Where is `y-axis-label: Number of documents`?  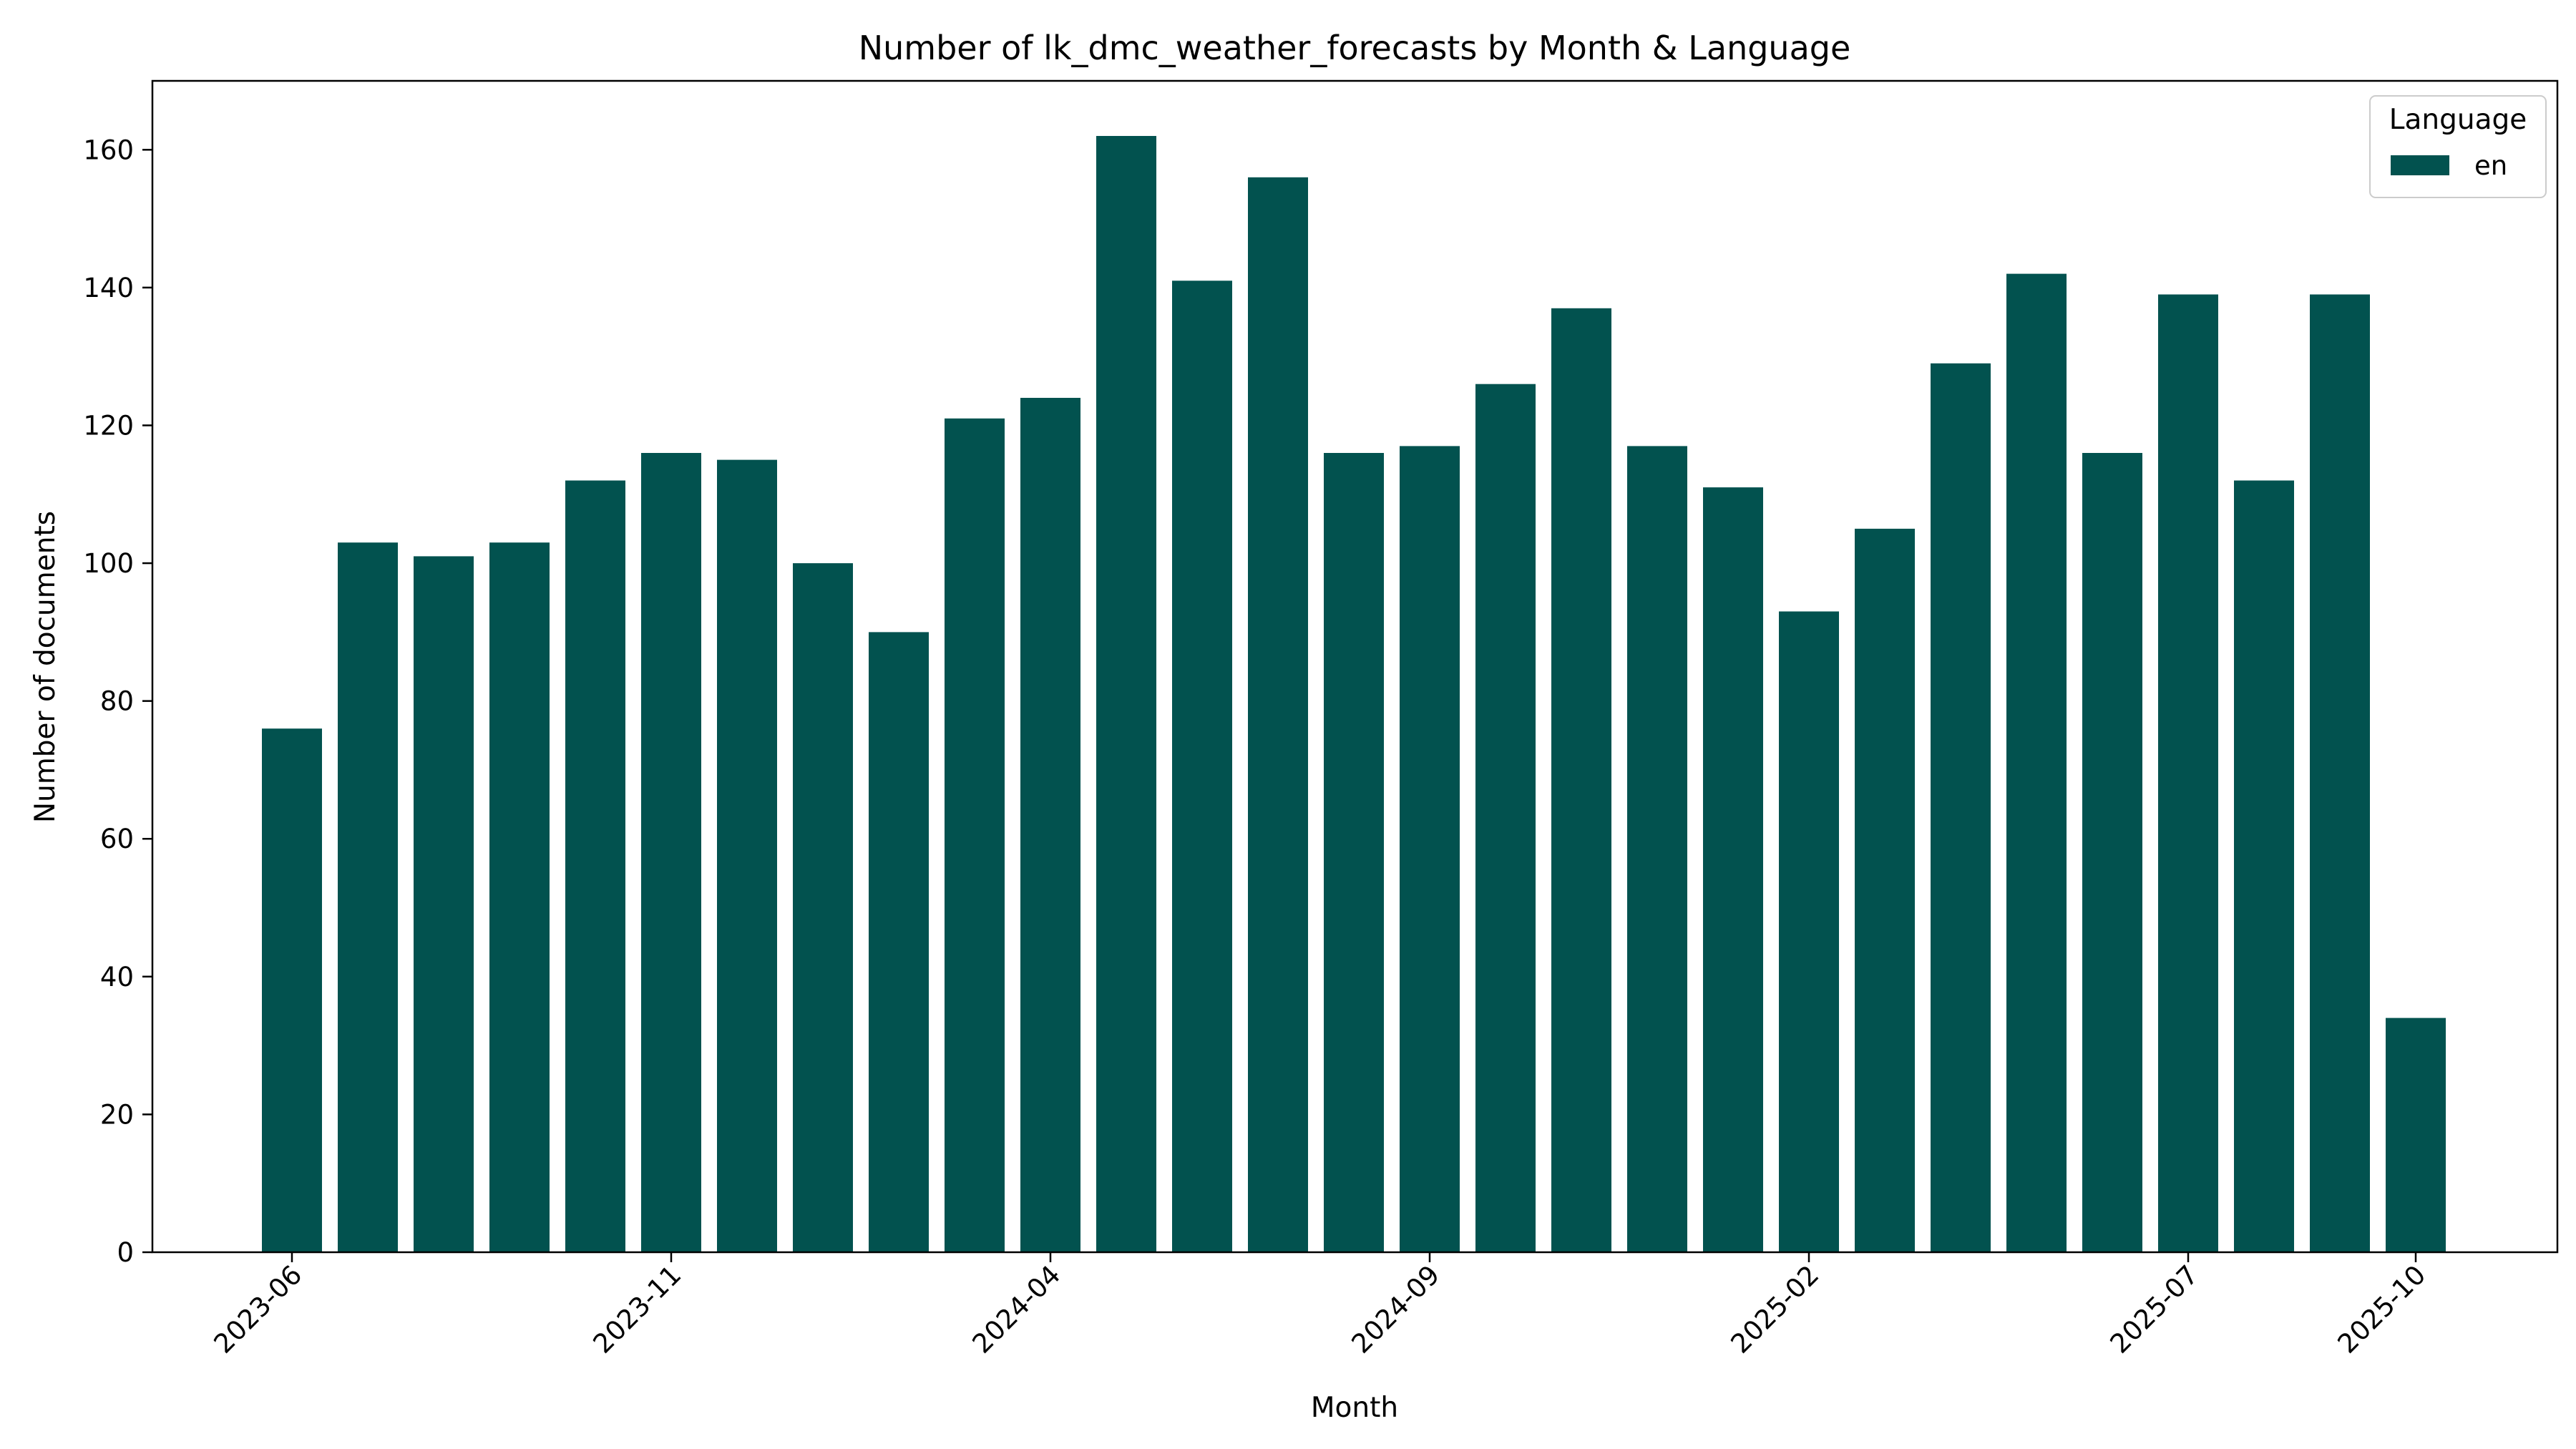 y-axis-label: Number of documents is located at coordinates (45, 667).